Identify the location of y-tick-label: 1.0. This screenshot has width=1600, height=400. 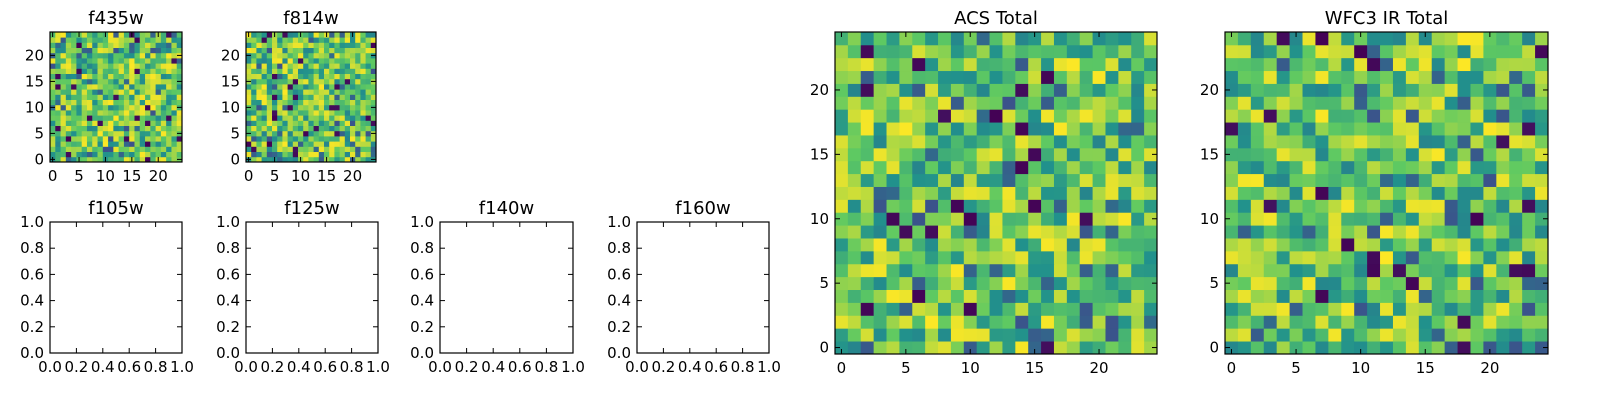
(422, 222).